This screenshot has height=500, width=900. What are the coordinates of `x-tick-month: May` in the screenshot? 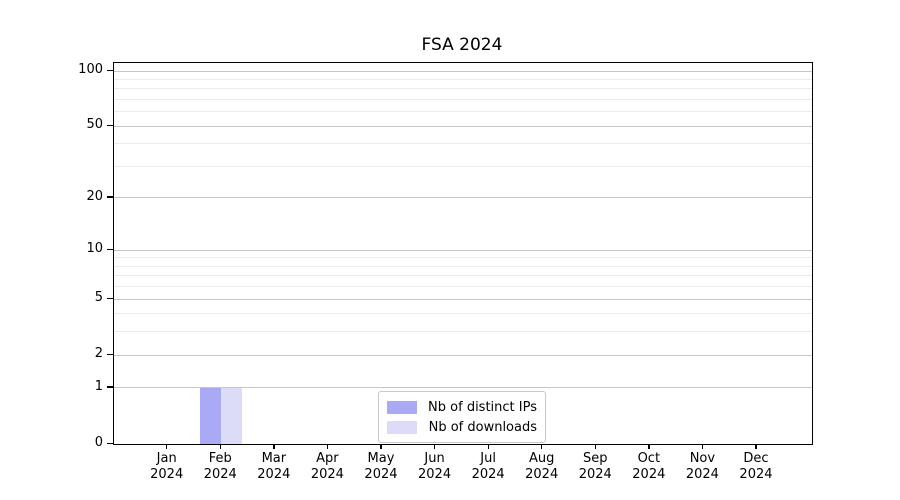 It's located at (381, 458).